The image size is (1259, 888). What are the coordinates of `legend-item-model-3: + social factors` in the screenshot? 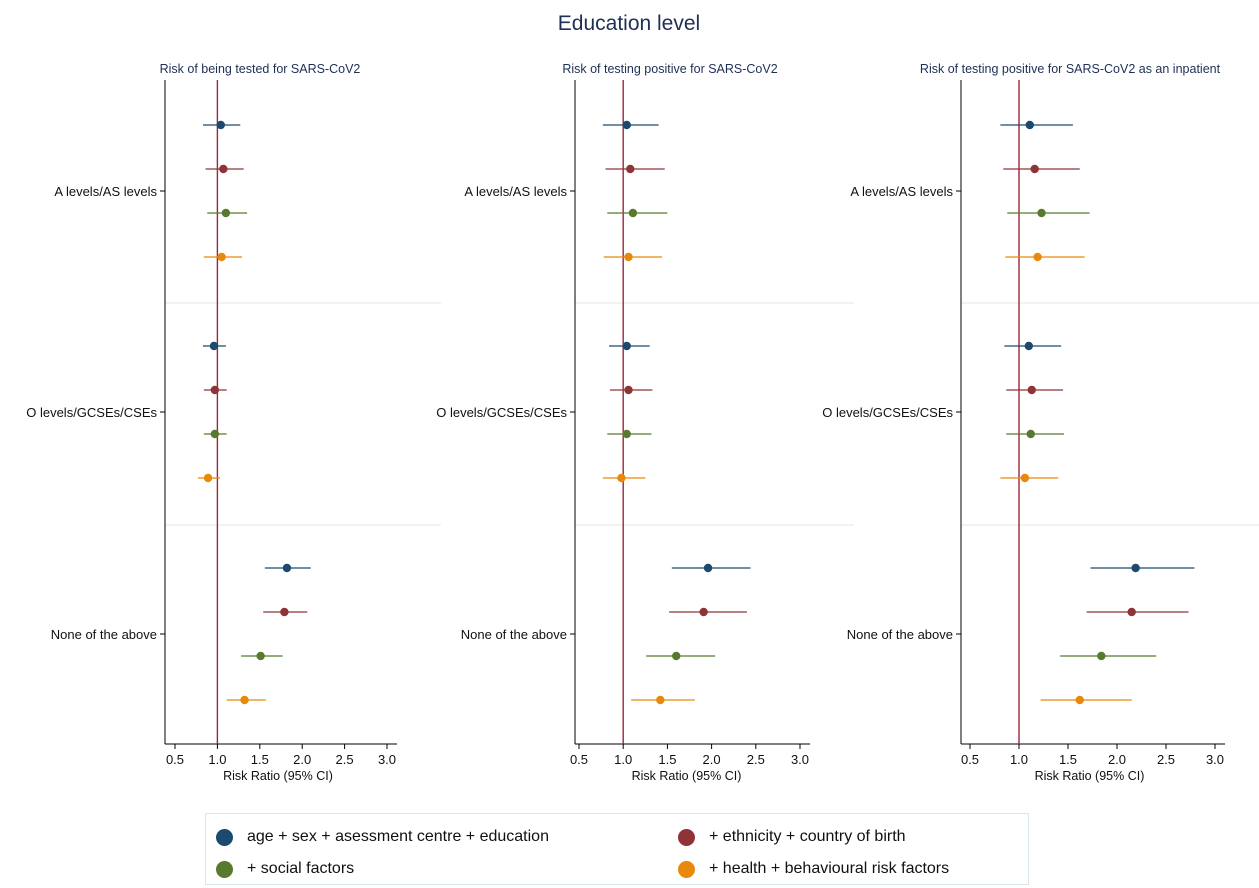 It's located at (285, 869).